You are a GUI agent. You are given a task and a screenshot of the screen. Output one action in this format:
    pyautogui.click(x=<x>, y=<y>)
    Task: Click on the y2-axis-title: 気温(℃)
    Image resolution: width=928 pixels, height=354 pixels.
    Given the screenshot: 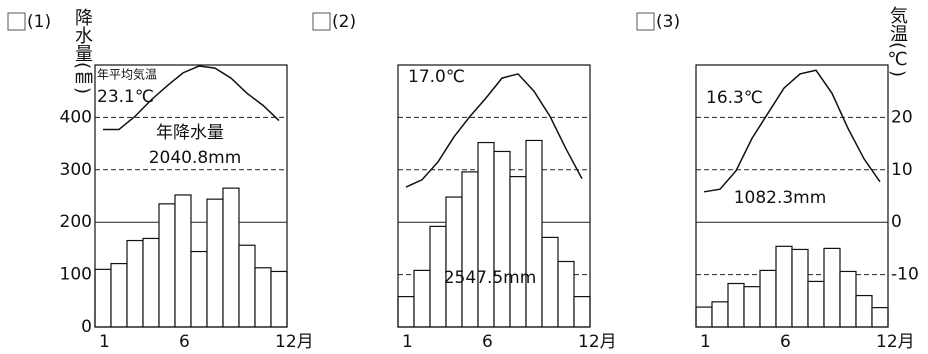 What is the action you would take?
    pyautogui.click(x=897, y=41)
    